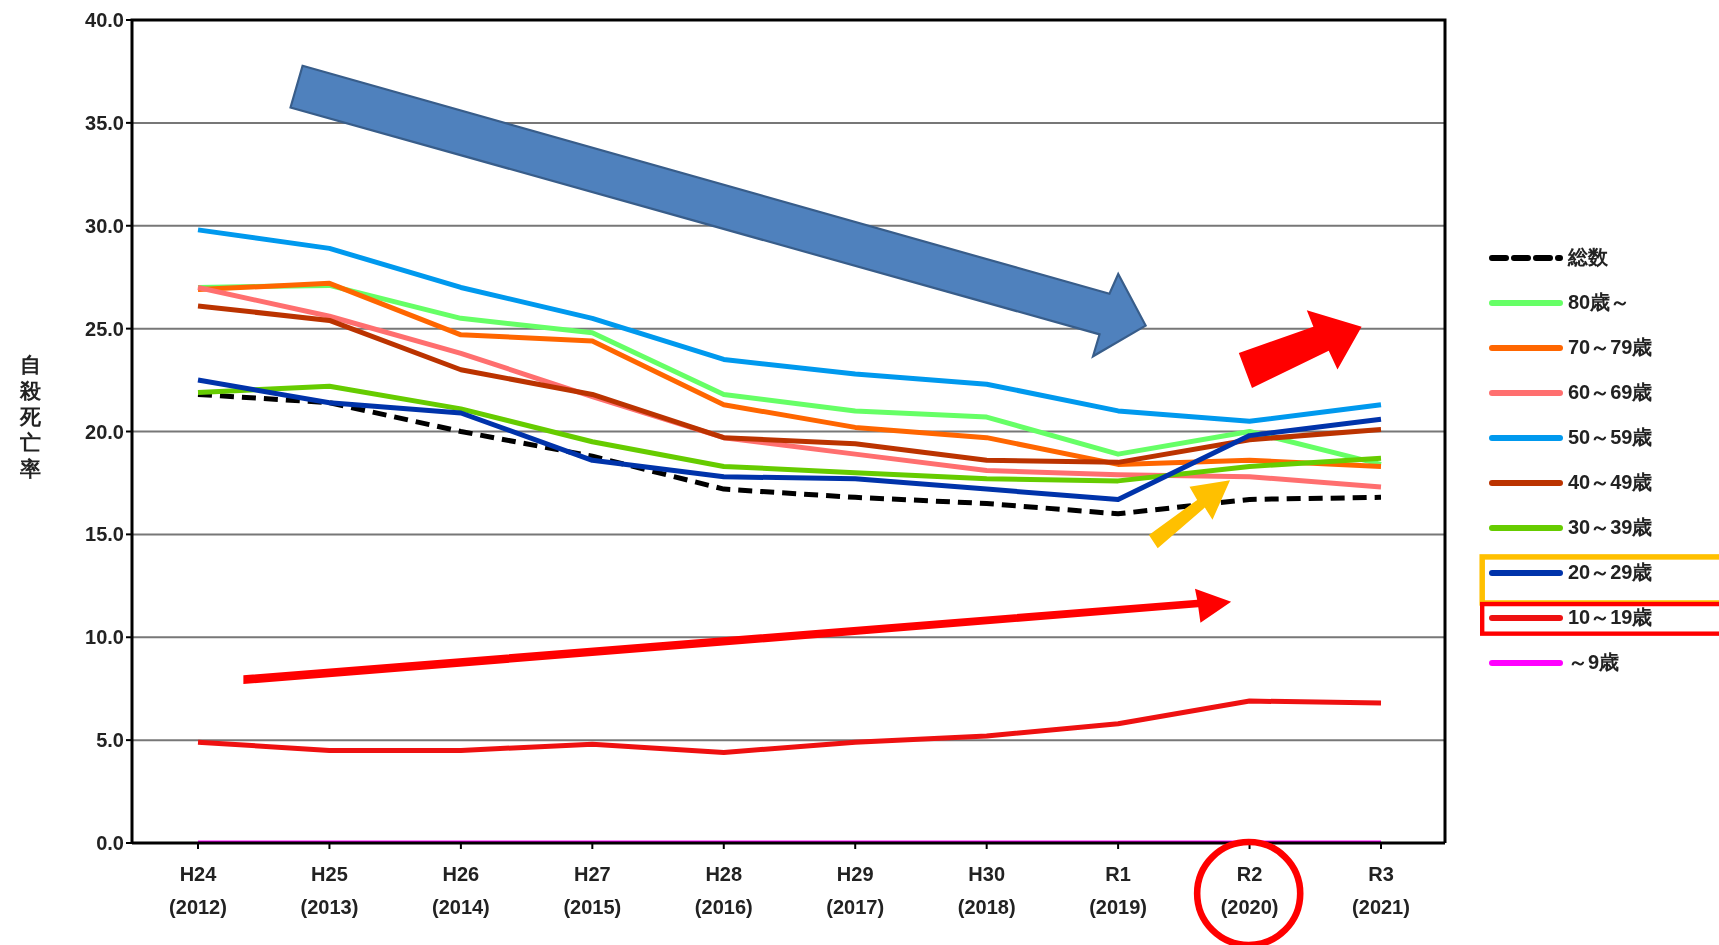 This screenshot has height=945, width=1719. Describe the element at coordinates (986, 890) in the screenshot. I see `x-tick-label: H30 (2018)` at that location.